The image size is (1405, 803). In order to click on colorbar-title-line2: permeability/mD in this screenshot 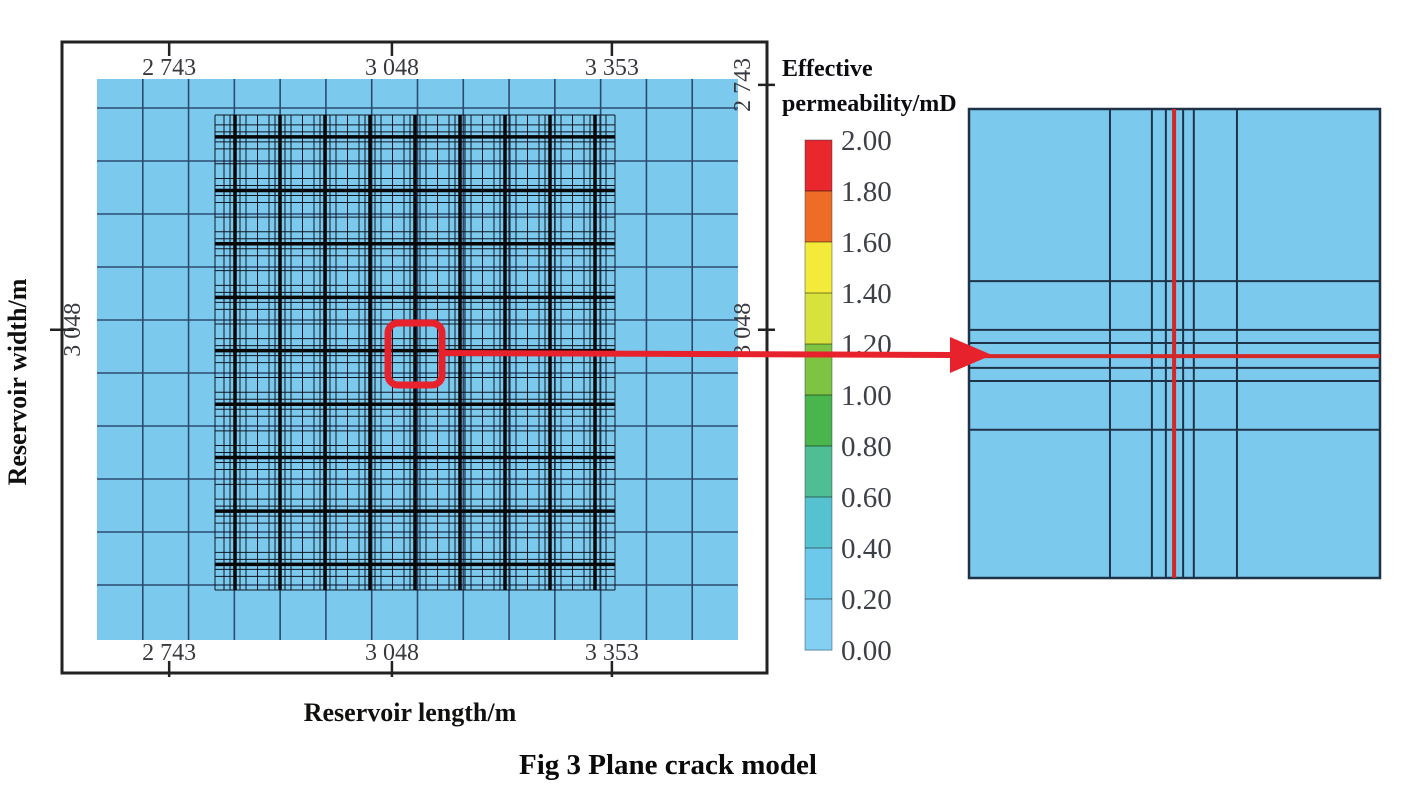, I will do `click(869, 104)`.